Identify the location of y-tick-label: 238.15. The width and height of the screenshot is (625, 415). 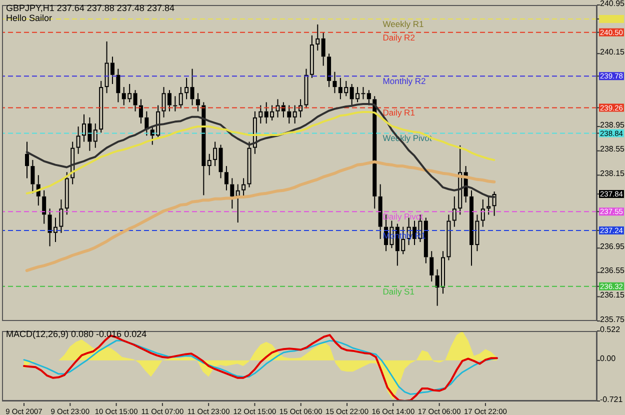
(612, 173).